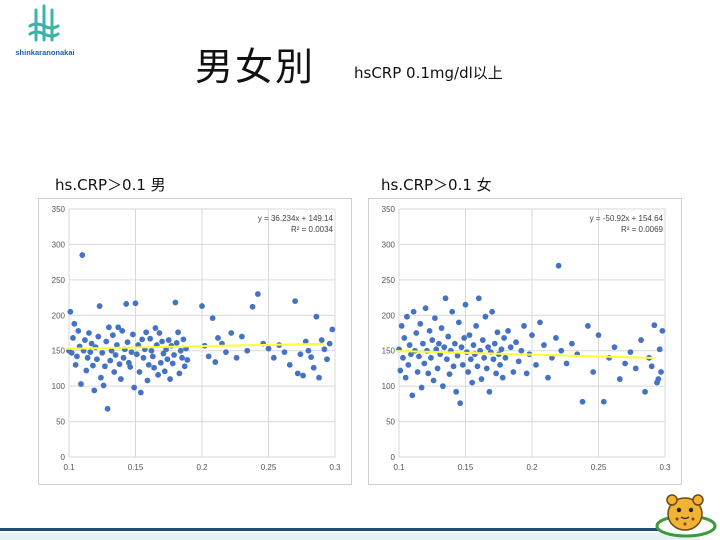  Describe the element at coordinates (59, 351) in the screenshot. I see `y-tick-label: 150` at that location.